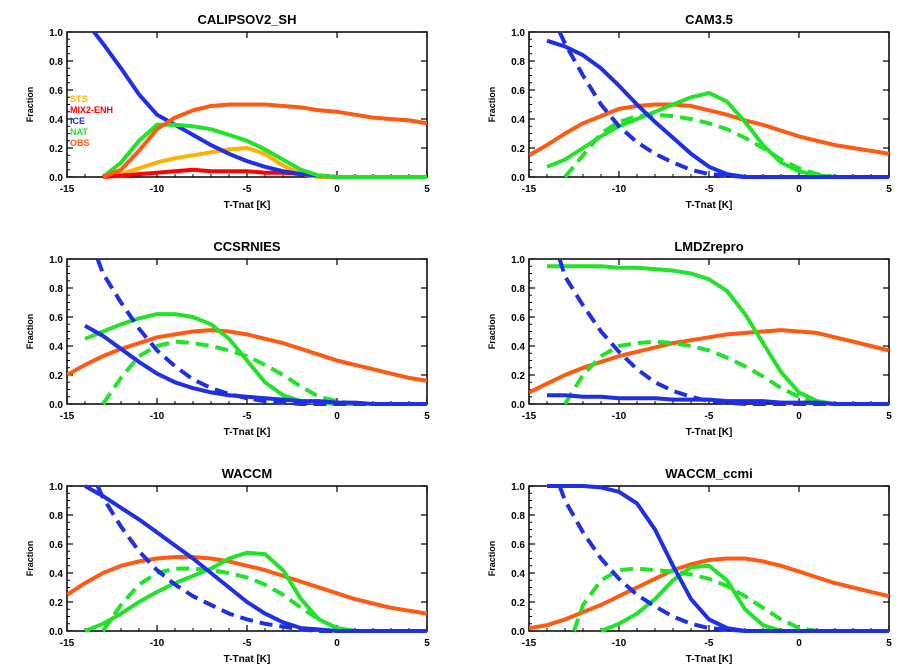 The height and width of the screenshot is (668, 901). I want to click on legend-entry: STS, so click(79, 99).